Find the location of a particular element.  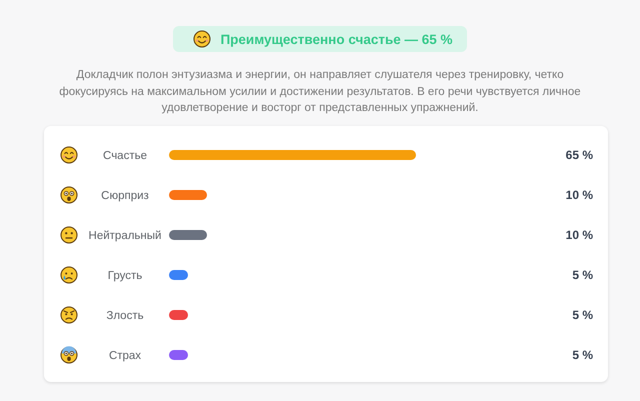

chart-title: Преимущественно счастье — 65 % is located at coordinates (336, 39).